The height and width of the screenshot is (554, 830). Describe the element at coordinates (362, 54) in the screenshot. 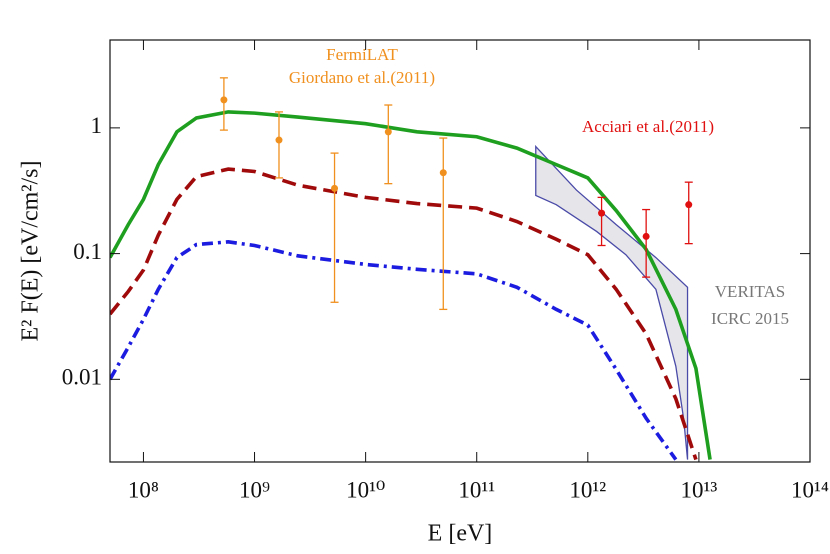

I see `annotation: FermiLAT` at that location.